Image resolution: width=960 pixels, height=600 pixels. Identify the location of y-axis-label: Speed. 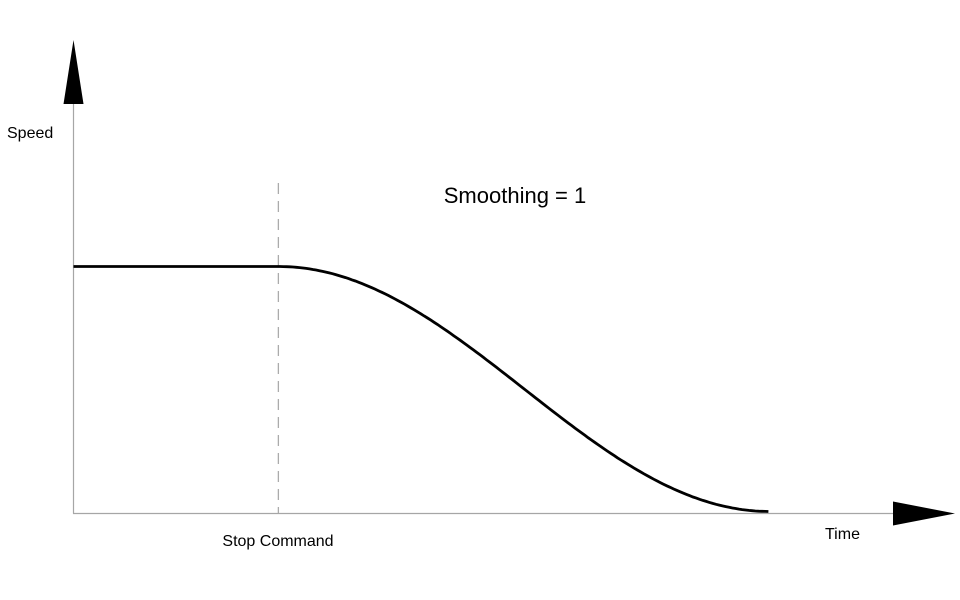
(30, 133).